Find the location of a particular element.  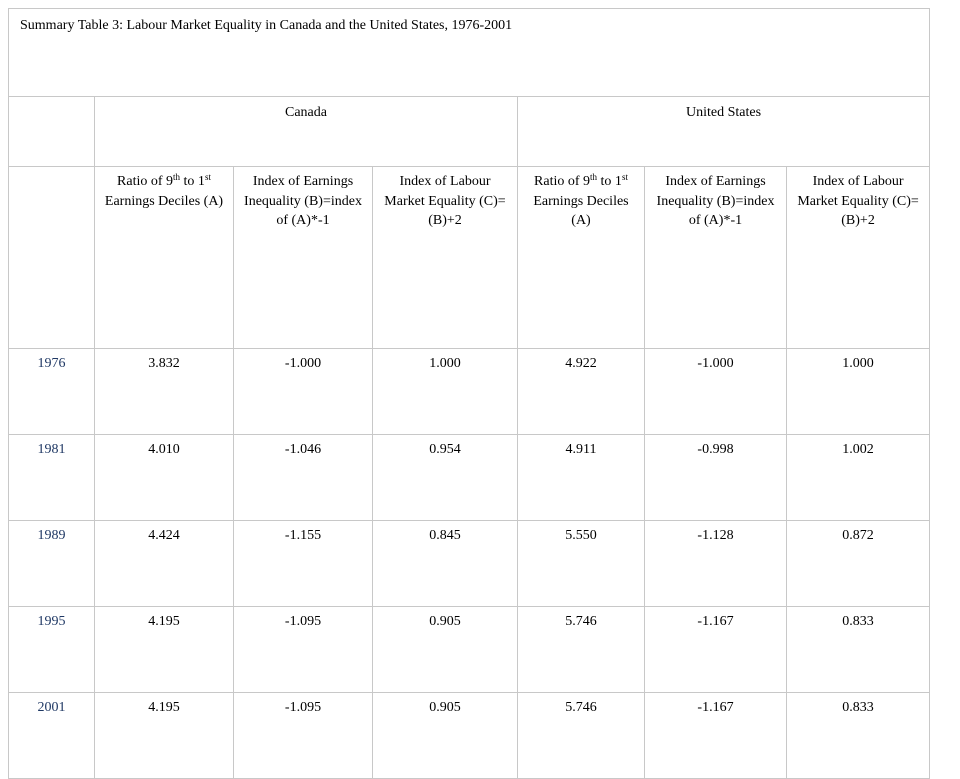

row-year: 1976 is located at coordinates (51, 391).